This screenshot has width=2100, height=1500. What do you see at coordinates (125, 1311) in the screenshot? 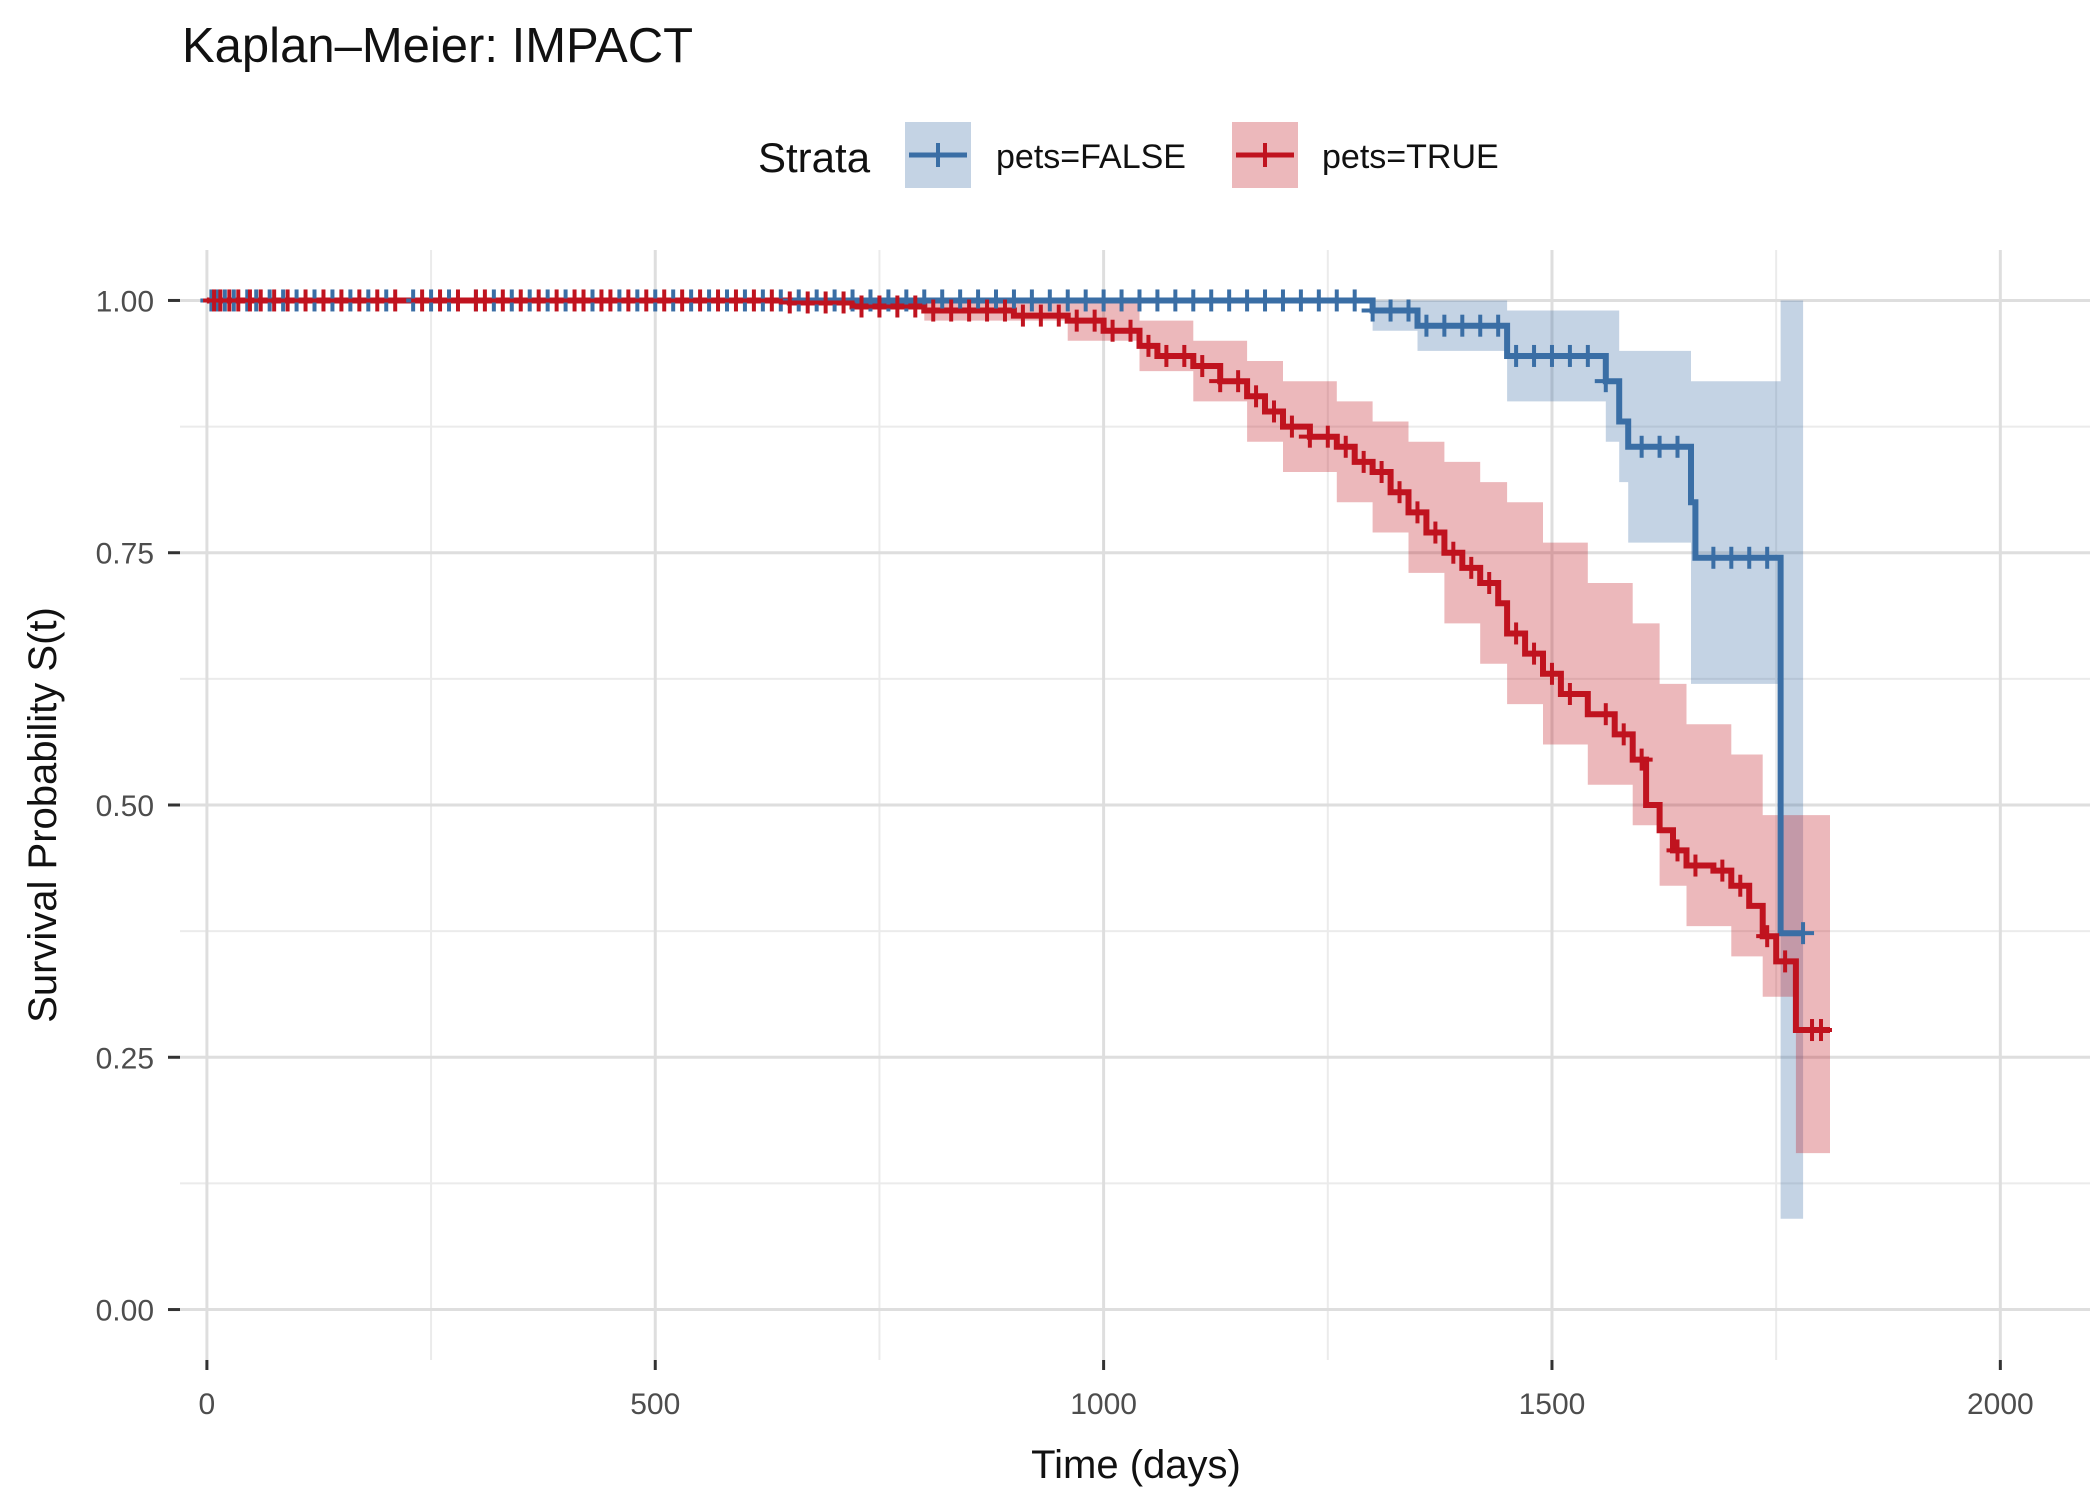
I see `y-tick-label: 0.00` at bounding box center [125, 1311].